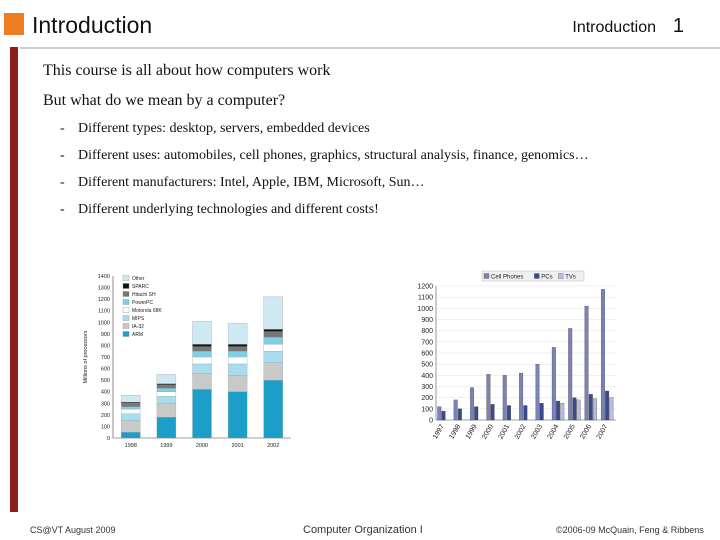 The image size is (720, 540). What do you see at coordinates (105, 346) in the screenshot?
I see `y-tick-label: 800` at bounding box center [105, 346].